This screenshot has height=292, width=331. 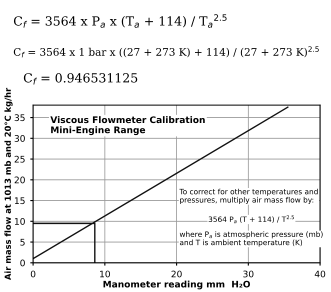 What do you see at coordinates (166, 52) in the screenshot?
I see `text: C$_{f}$ = 3564 x 1 bar x ((27 + 273 K) + 114) / (27 + 273 K)$^{2.5}$` at bounding box center [166, 52].